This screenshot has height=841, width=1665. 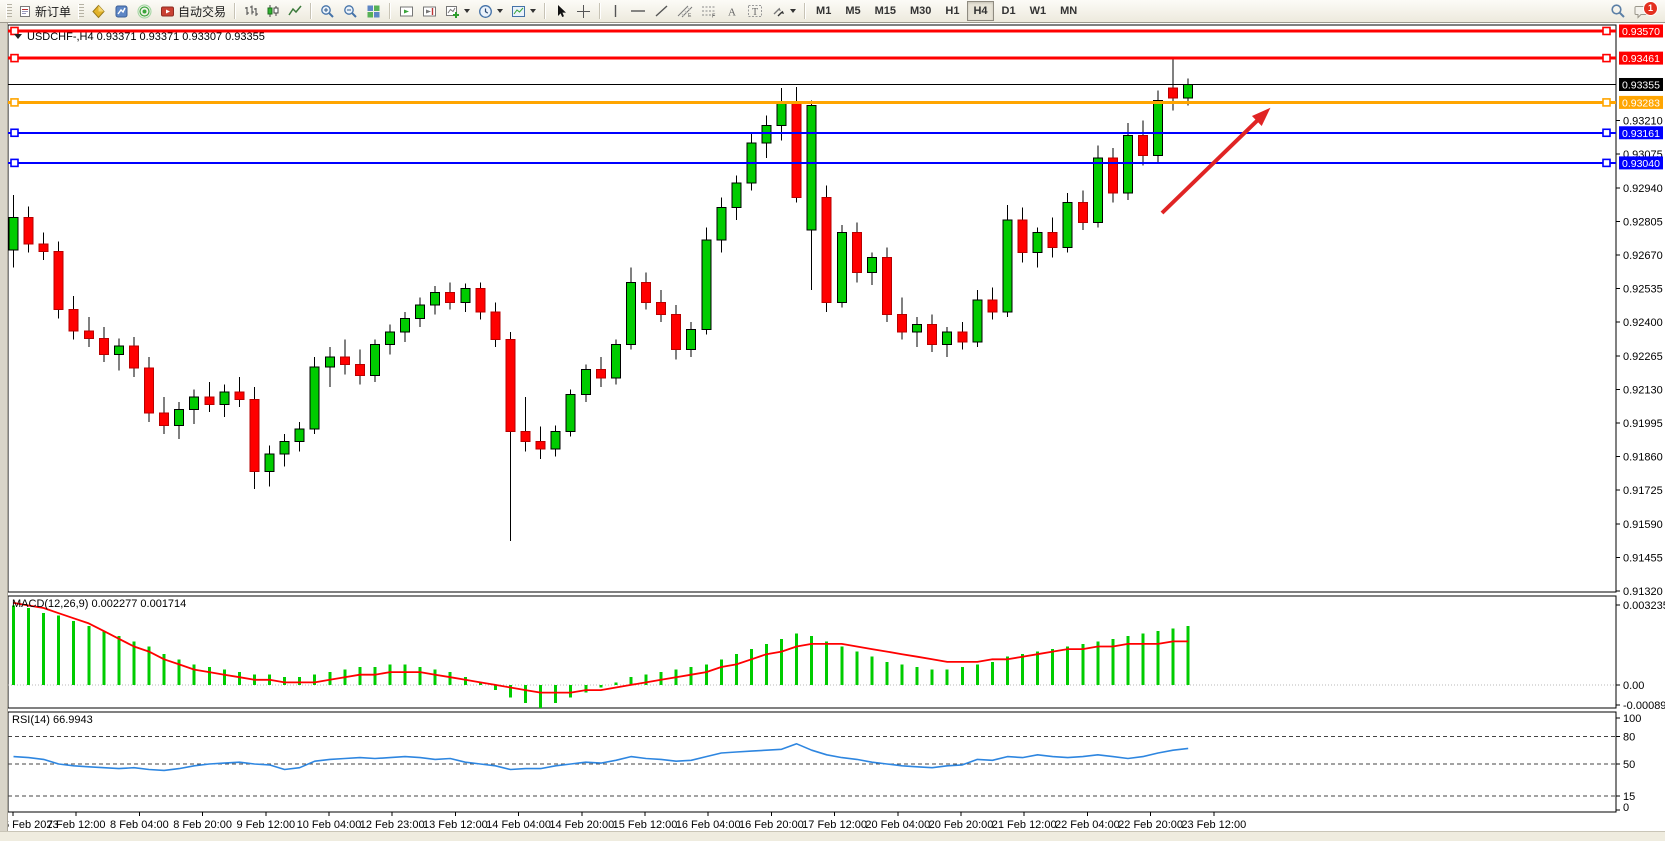 I want to click on market-watch-button, so click(x=121, y=11).